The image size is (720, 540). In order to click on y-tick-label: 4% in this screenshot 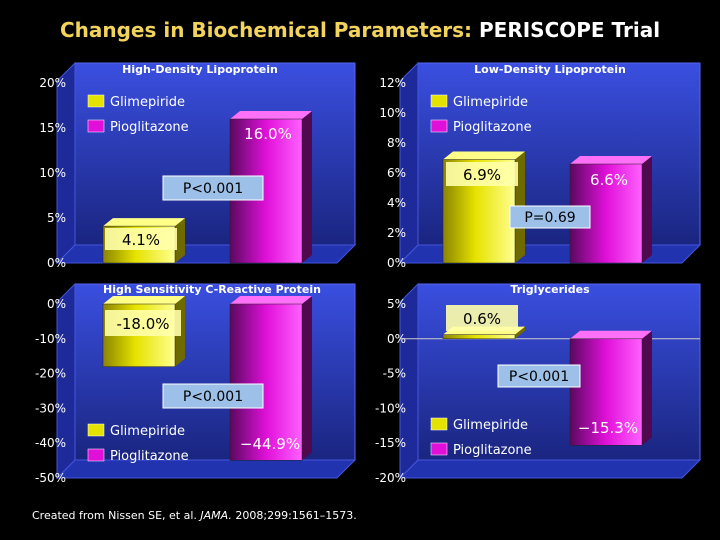, I will do `click(396, 203)`.